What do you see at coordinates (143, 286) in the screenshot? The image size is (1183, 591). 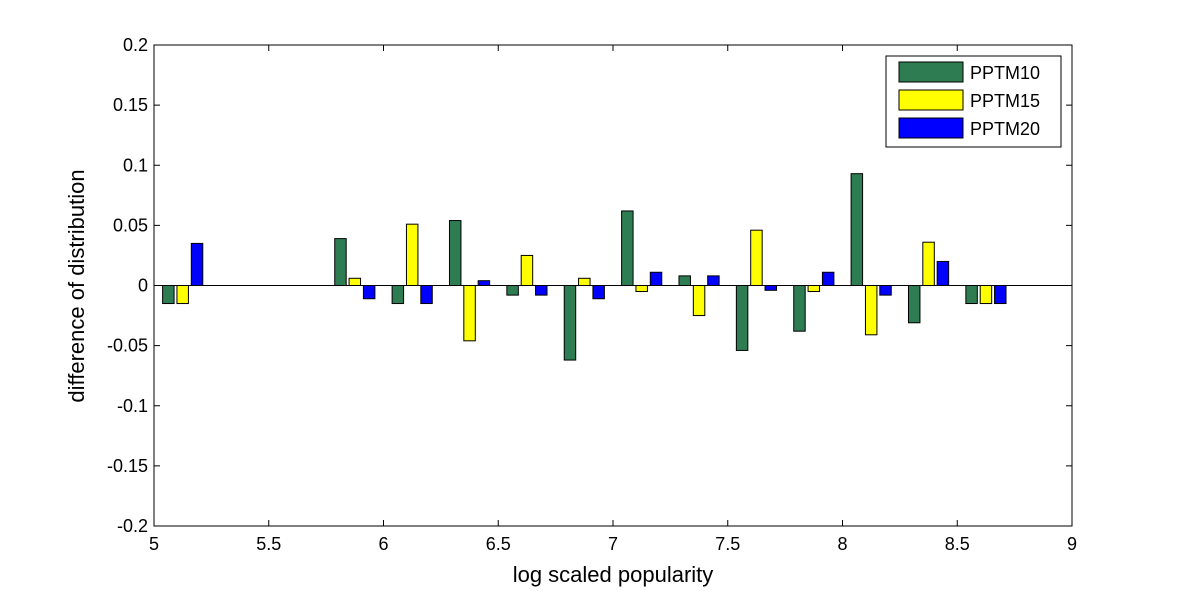 I see `y-tick-label: 0` at bounding box center [143, 286].